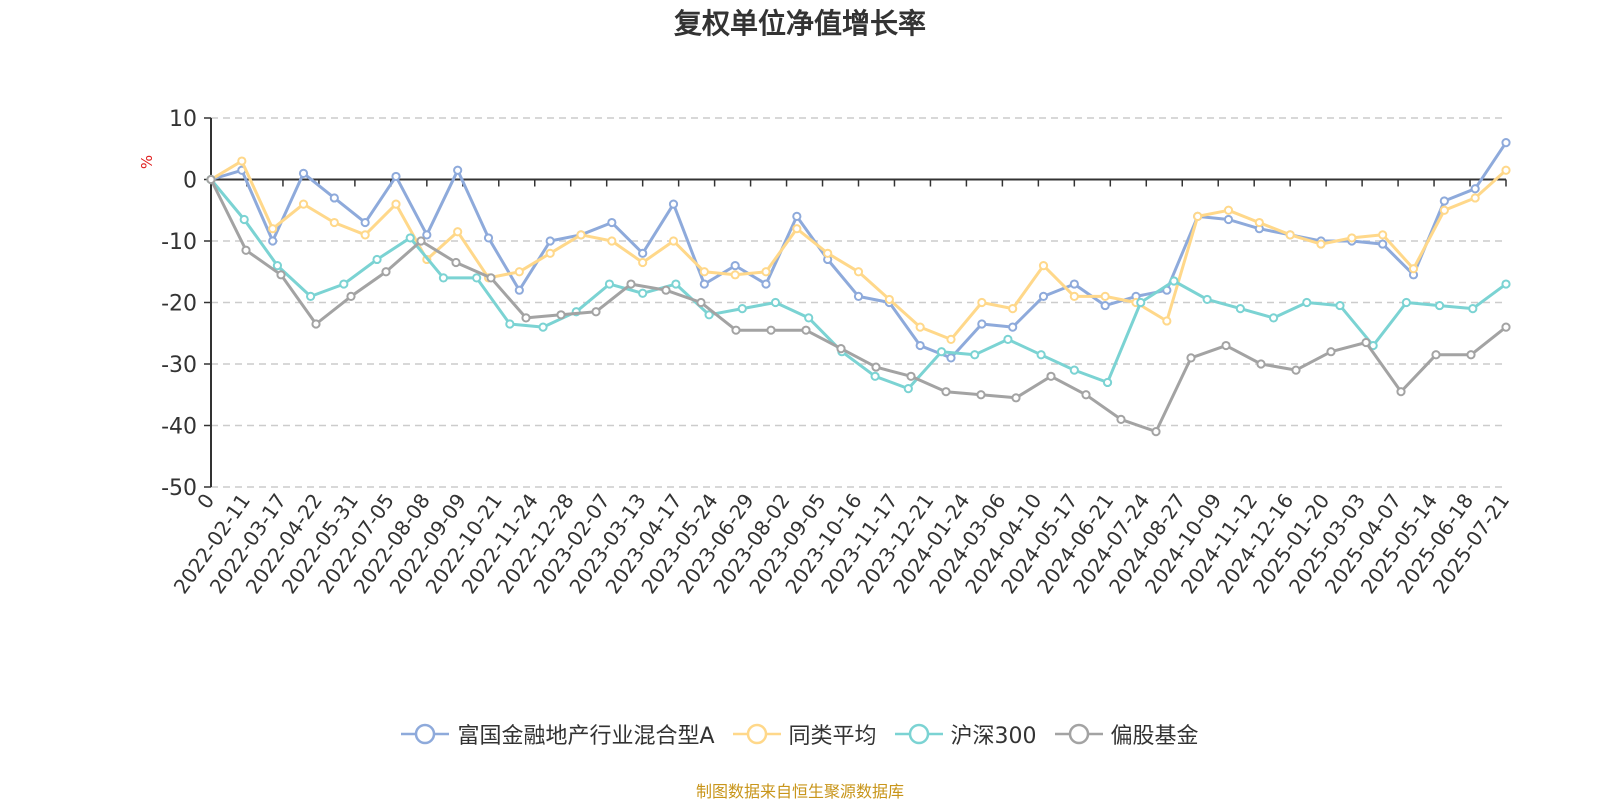  What do you see at coordinates (179, 304) in the screenshot?
I see `y-tick-label: -20` at bounding box center [179, 304].